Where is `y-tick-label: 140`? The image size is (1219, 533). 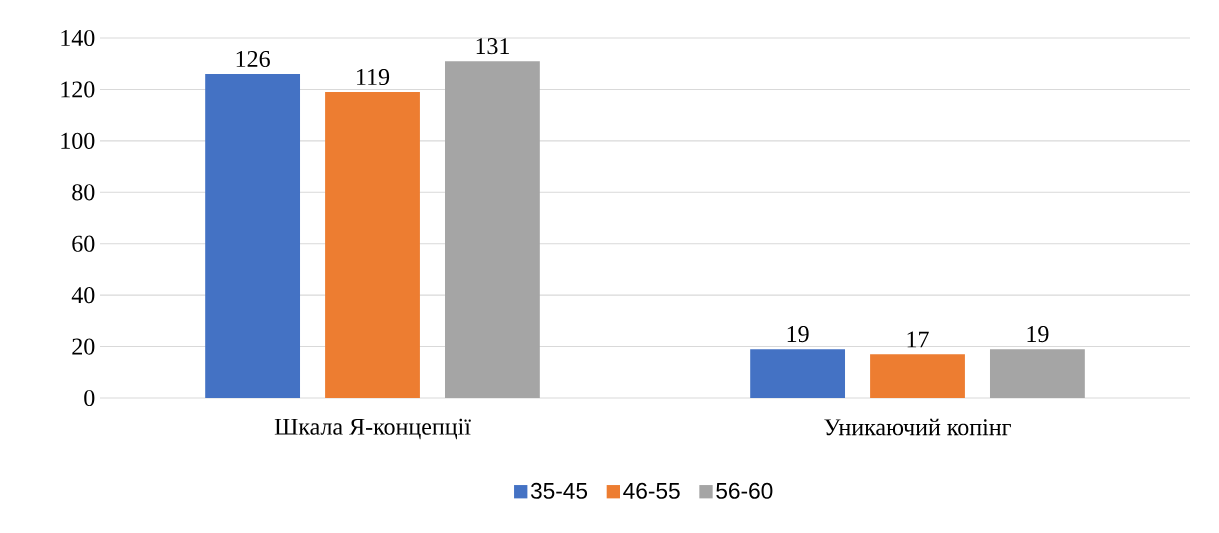
y-tick-label: 140 is located at coordinates (78, 38).